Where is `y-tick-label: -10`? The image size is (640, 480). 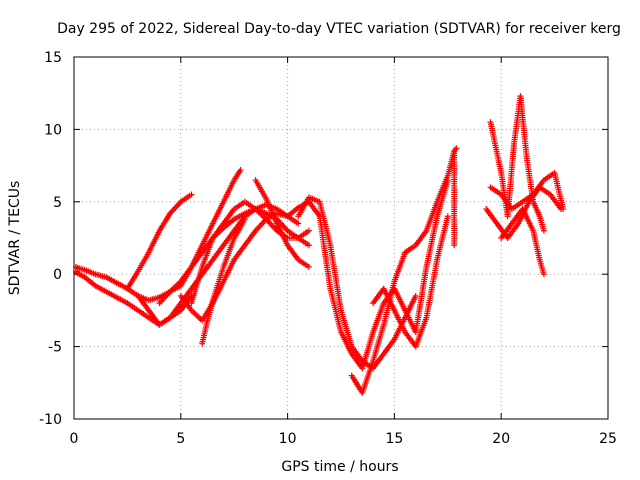
y-tick-label: -10 is located at coordinates (50, 420).